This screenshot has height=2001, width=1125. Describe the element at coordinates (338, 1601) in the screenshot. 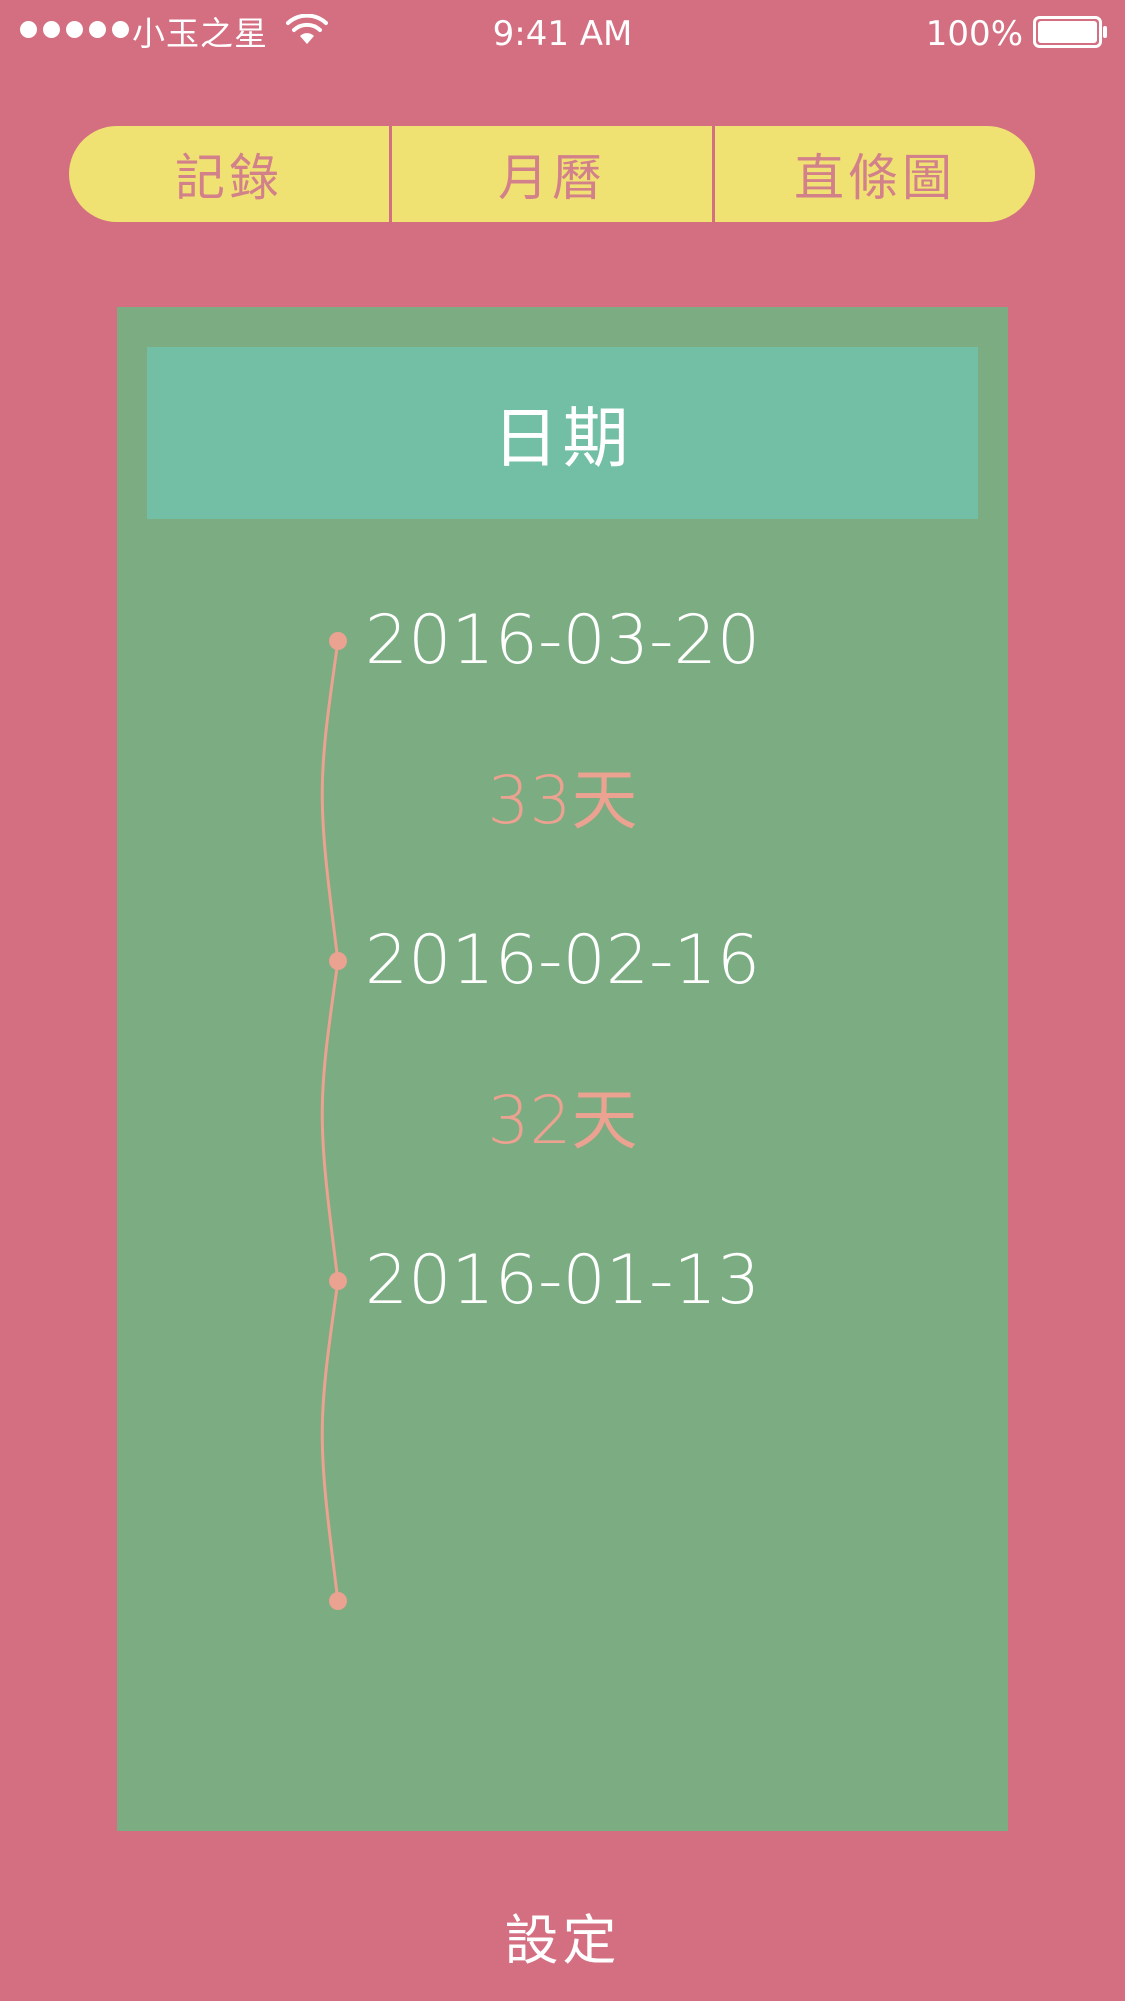

I see `timeline-dot` at that location.